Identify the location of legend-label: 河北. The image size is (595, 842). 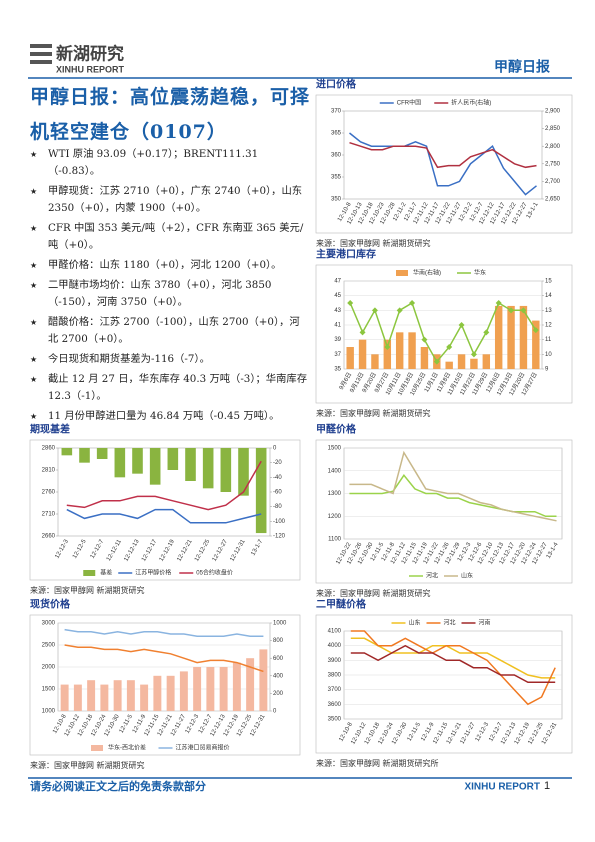
(432, 576).